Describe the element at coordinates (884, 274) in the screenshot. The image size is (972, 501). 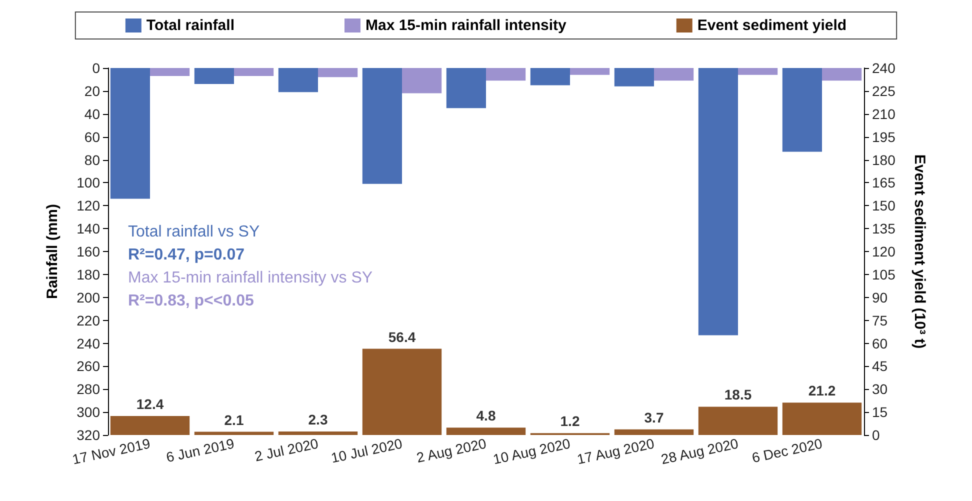
I see `y2-tick-label: 105` at that location.